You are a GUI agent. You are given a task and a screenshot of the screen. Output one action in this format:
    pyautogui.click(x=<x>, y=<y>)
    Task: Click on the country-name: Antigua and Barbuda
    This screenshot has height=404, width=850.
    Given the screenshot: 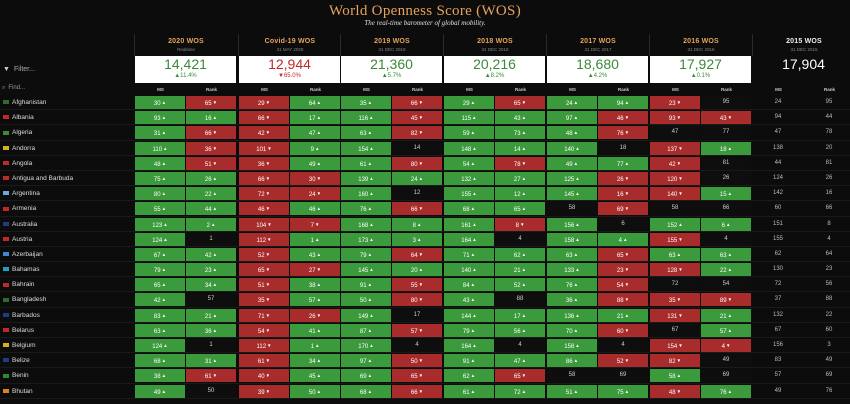 What is the action you would take?
    pyautogui.click(x=67, y=178)
    